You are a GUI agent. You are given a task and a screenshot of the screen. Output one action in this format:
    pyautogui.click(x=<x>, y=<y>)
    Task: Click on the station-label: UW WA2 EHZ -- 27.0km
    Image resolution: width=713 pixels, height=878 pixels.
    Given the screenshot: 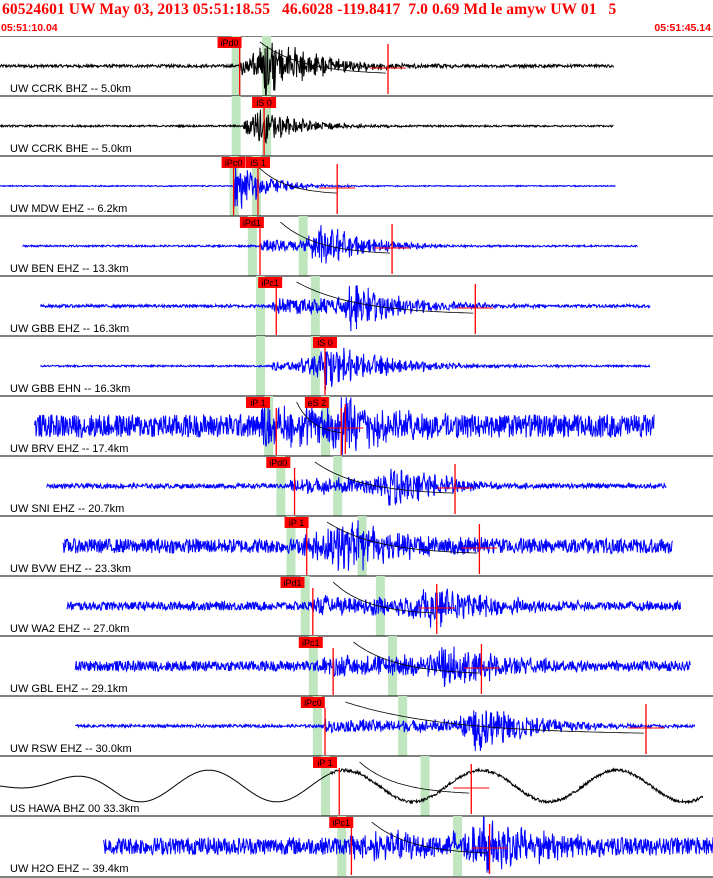 What is the action you would take?
    pyautogui.click(x=69, y=629)
    